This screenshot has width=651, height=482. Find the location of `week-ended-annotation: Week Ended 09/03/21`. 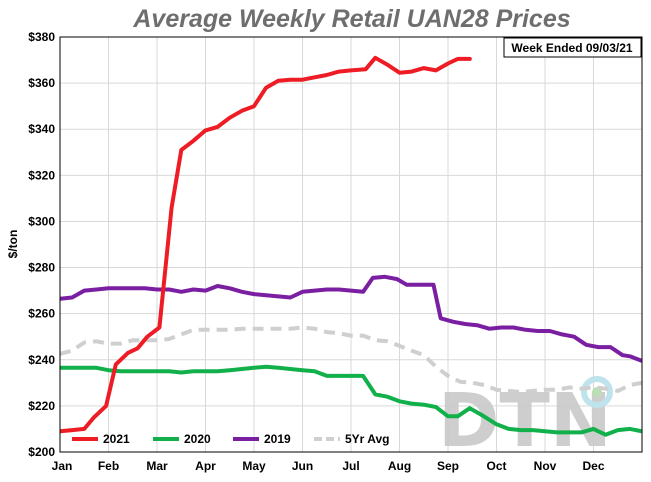

week-ended-annotation: Week Ended 09/03/21 is located at coordinates (572, 47).